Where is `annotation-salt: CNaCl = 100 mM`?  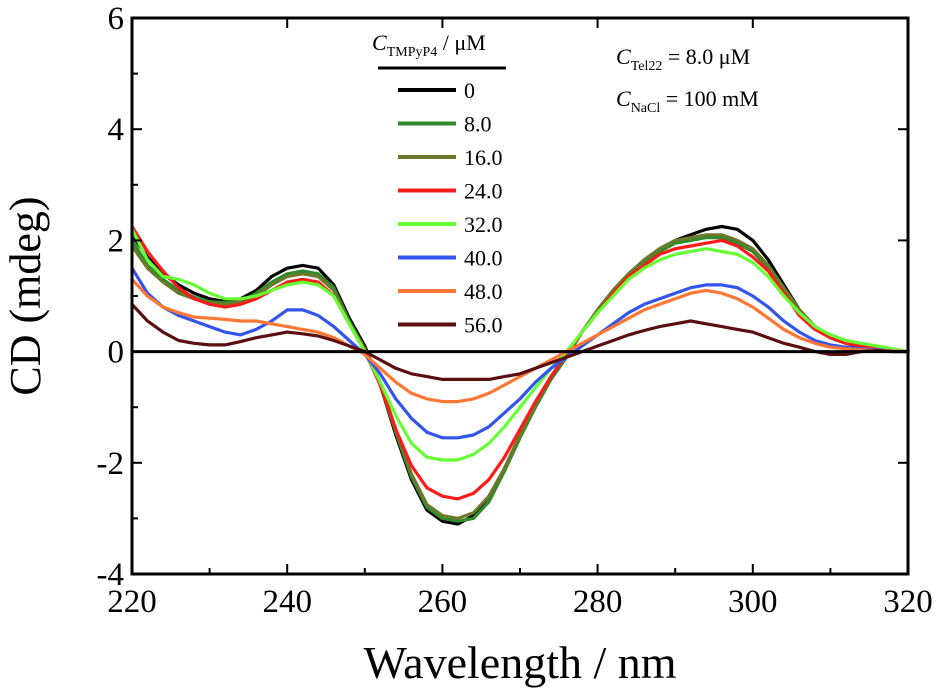 annotation-salt: CNaCl = 100 mM is located at coordinates (687, 101).